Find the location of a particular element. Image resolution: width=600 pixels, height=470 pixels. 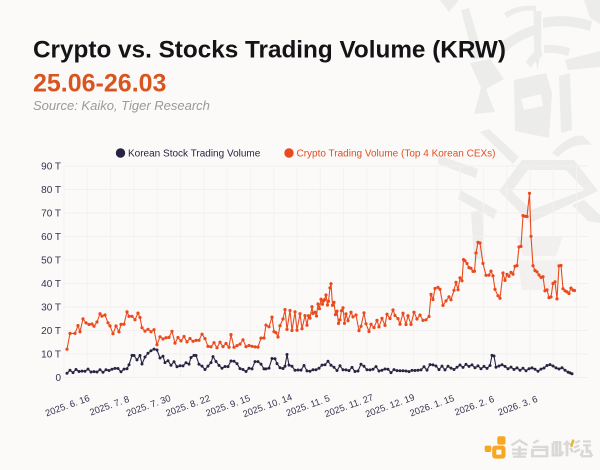

svg-text: 0 is located at coordinates (58, 378).